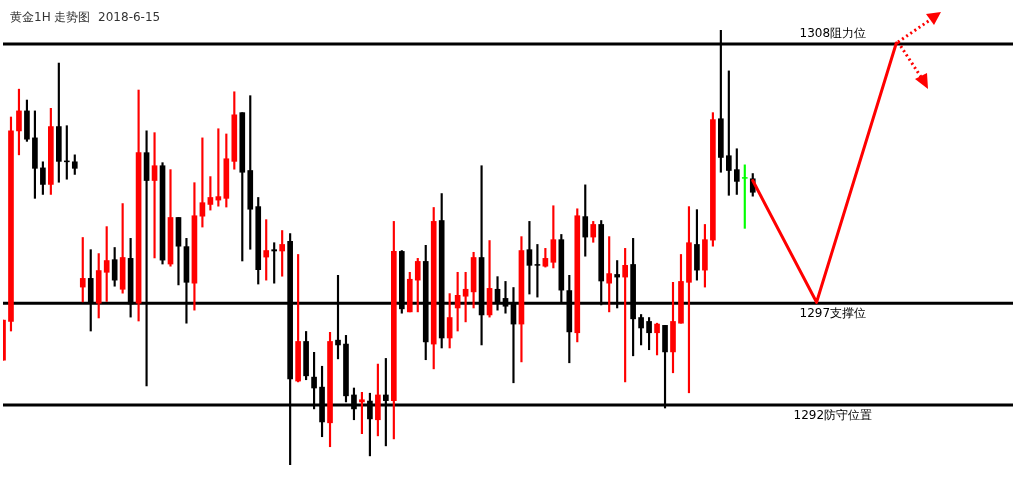  Describe the element at coordinates (833, 415) in the screenshot. I see `ref-line-label: 1292防守位置` at that location.